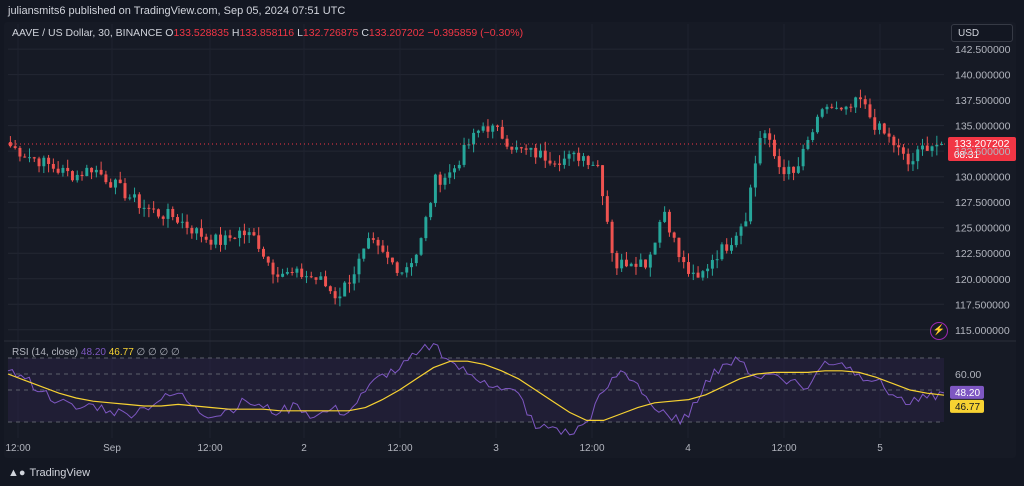  Describe the element at coordinates (87, 33) in the screenshot. I see `symbol-name: AAVE / US Dollar, 30, BINANCE` at that location.